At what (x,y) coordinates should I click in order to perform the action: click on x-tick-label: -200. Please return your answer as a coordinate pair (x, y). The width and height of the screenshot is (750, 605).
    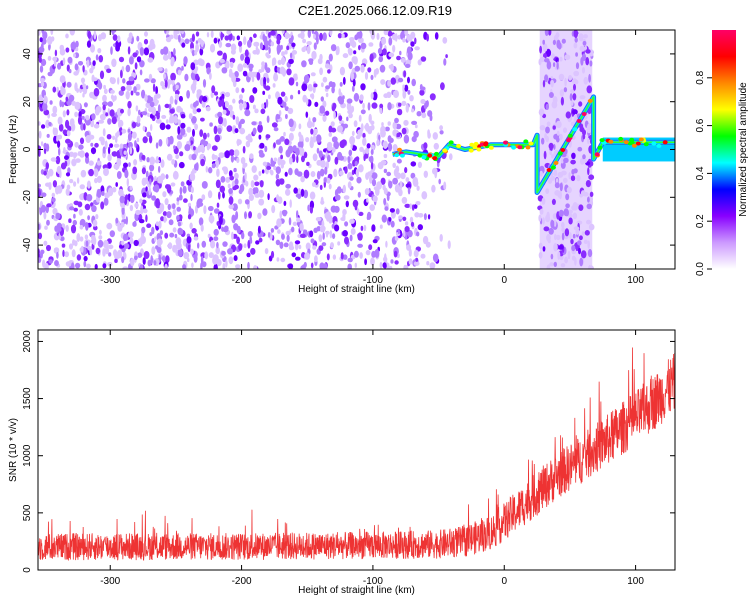
    Looking at the image, I should click on (242, 280).